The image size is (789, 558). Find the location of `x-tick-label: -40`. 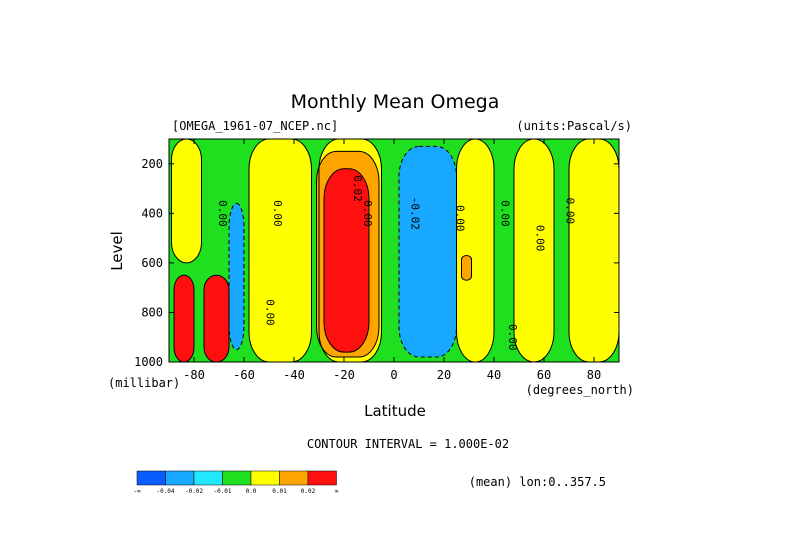

x-tick-label: -40 is located at coordinates (294, 375).